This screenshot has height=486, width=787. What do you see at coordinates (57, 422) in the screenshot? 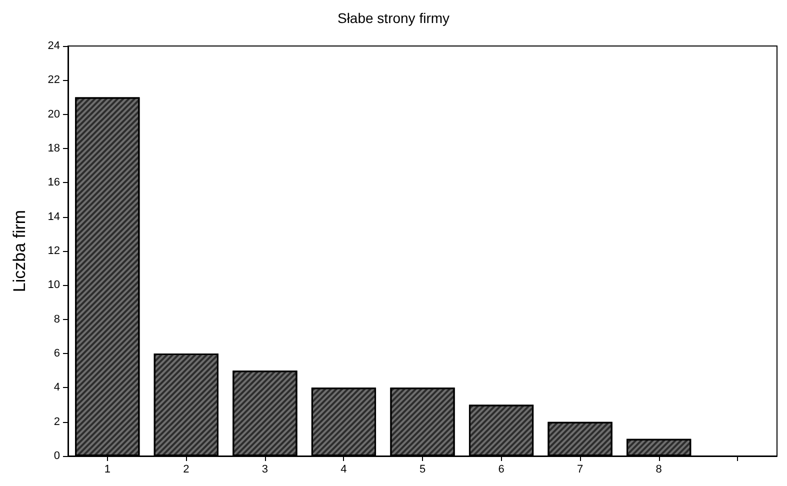
I see `y-tick-label: 2` at bounding box center [57, 422].